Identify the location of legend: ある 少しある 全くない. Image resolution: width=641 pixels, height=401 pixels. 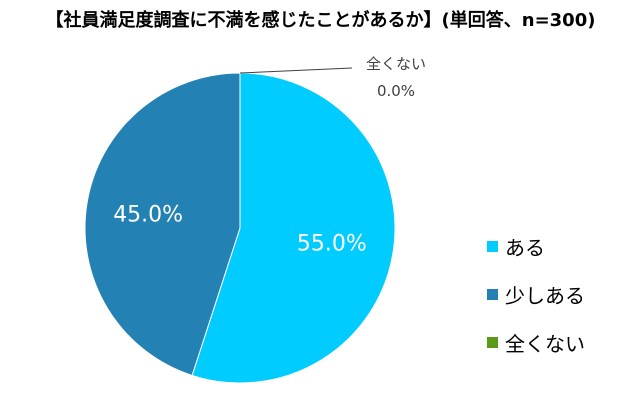
(536, 304).